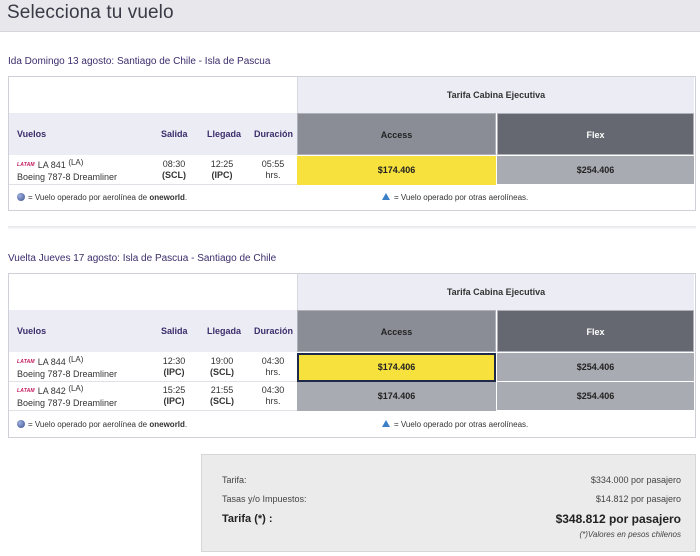  I want to click on departure-time-value: 08:30, so click(174, 164).